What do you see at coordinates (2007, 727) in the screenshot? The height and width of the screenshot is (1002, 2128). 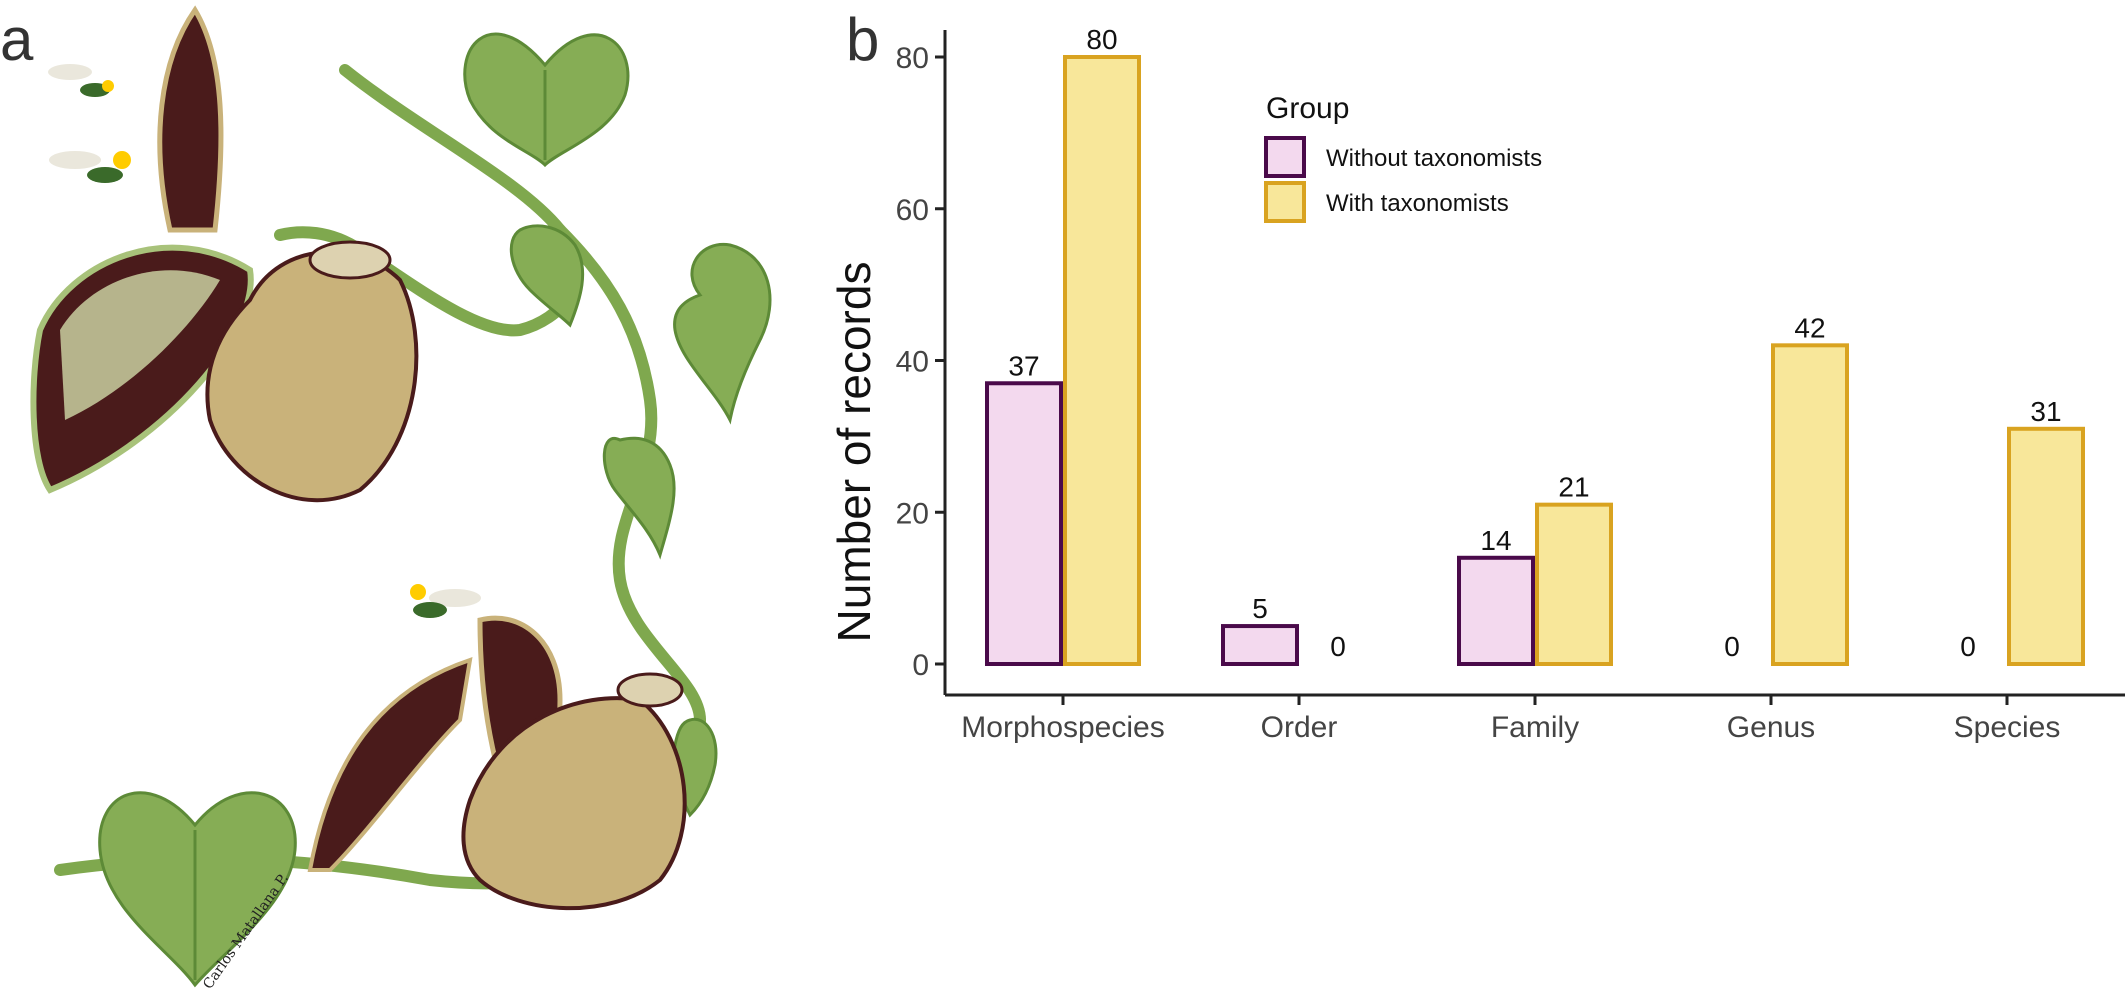 I see `x-tick-label: Species` at bounding box center [2007, 727].